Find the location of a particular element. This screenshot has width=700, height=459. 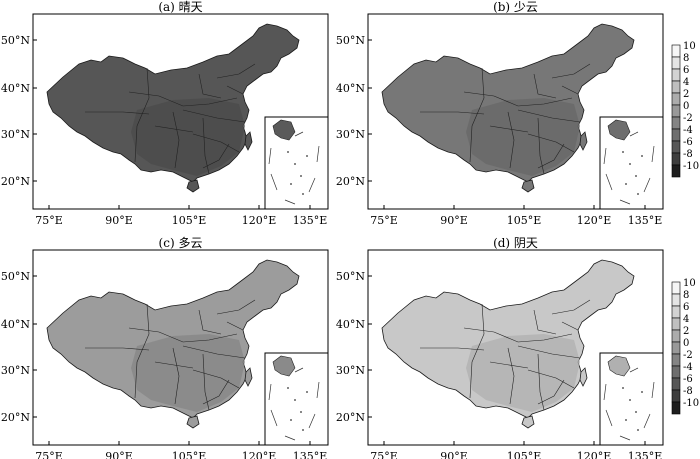

colorbar-label: -4 is located at coordinates (688, 130).